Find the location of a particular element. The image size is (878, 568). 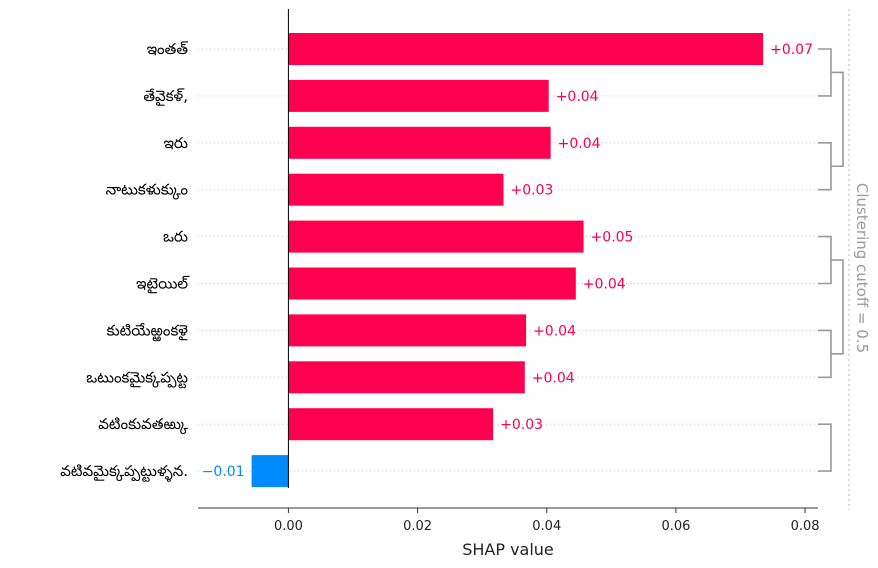

x-tick-label: 0.02 is located at coordinates (417, 526).